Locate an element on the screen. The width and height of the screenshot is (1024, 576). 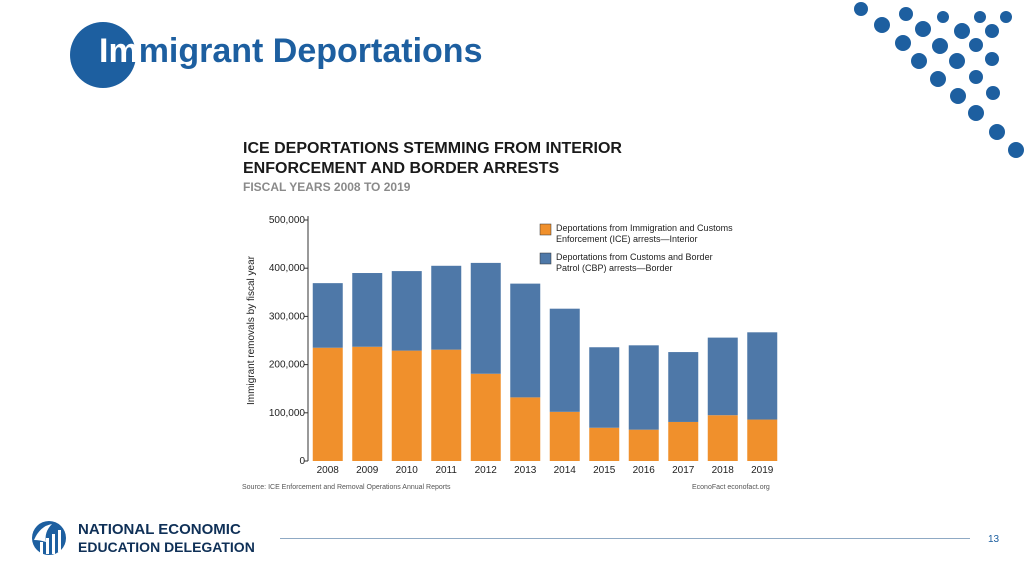
bar-border-2015 is located at coordinates (604, 387).